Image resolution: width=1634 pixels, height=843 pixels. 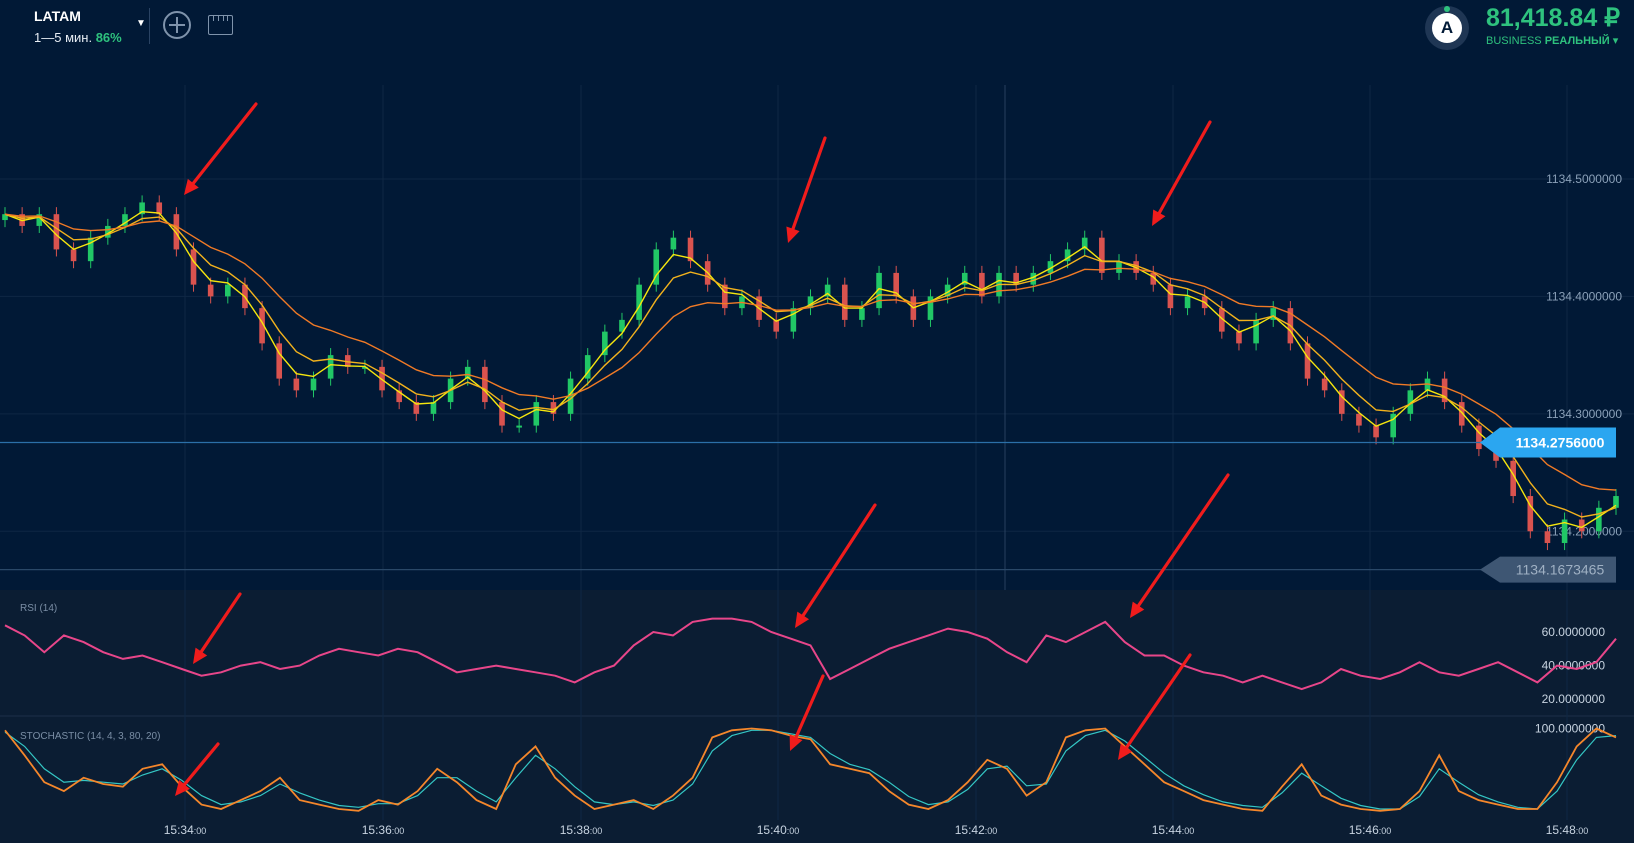 What do you see at coordinates (1553, 18) in the screenshot?
I see `balance: 81,418.84 ₽` at bounding box center [1553, 18].